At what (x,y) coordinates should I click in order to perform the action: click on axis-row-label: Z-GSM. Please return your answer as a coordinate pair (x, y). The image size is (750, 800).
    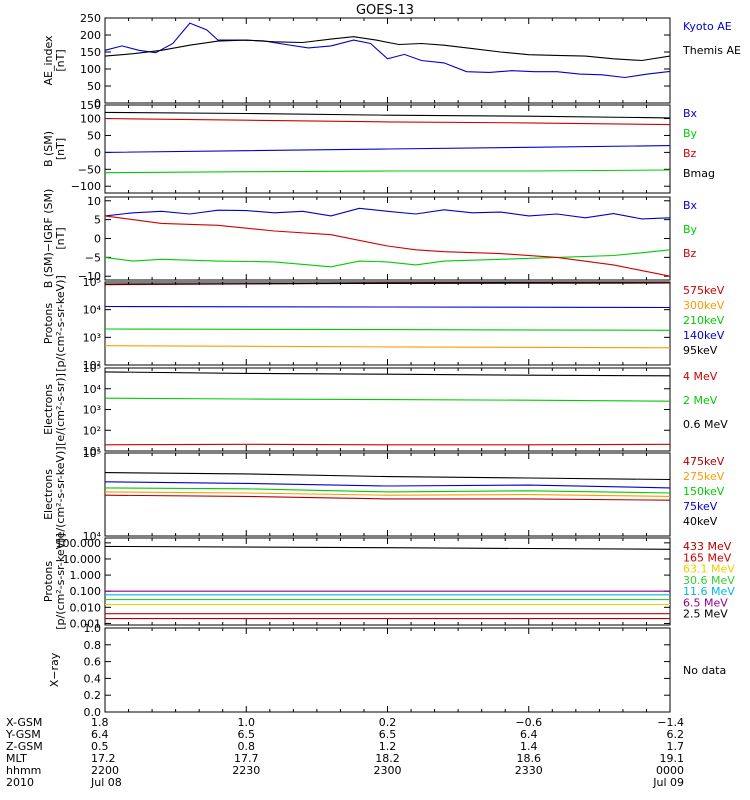
    Looking at the image, I should click on (24, 746).